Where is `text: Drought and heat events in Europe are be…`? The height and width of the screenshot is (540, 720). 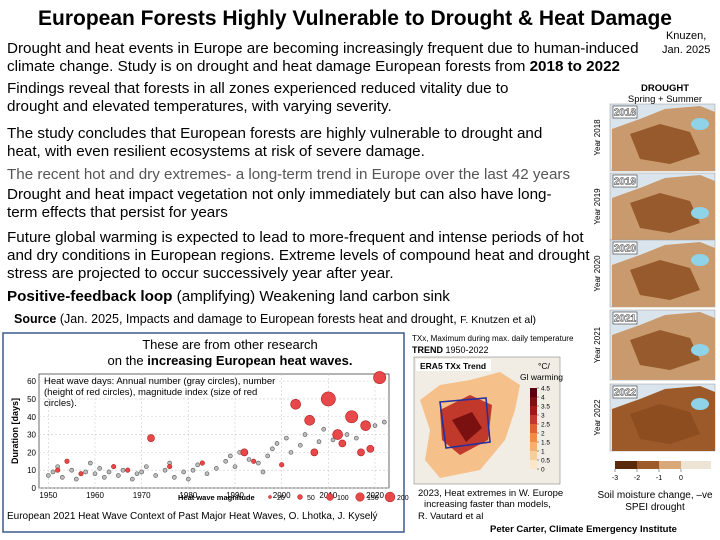 text: Drought and heat events in Europe are be… is located at coordinates (323, 58).